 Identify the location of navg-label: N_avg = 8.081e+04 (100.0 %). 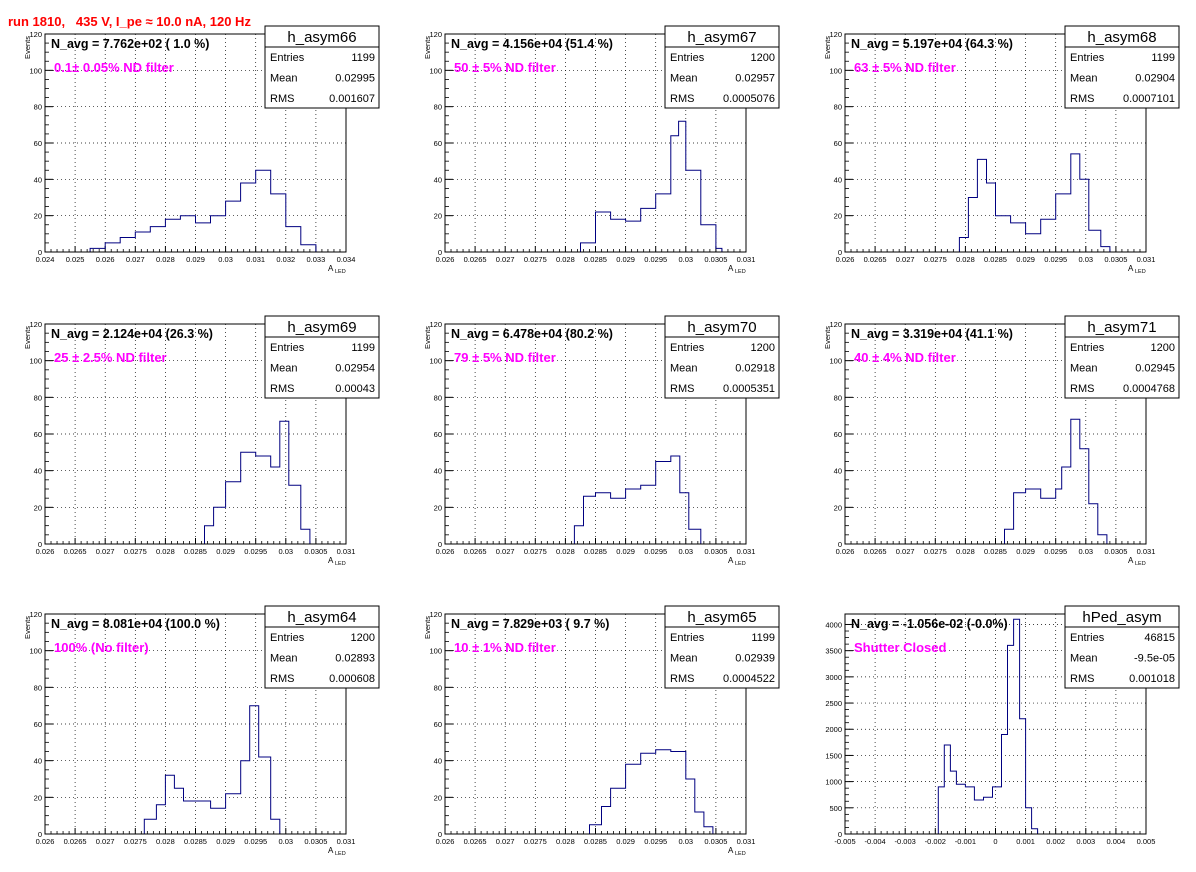
(135, 624).